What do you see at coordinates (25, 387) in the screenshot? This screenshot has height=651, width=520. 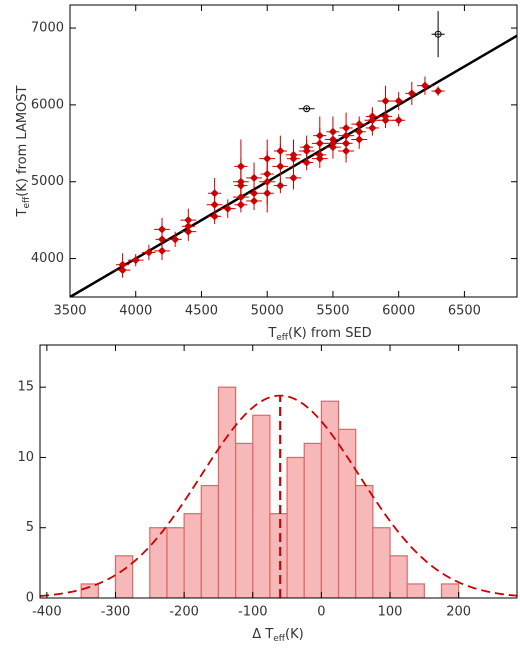 I see `y-tick-label: 15` at bounding box center [25, 387].